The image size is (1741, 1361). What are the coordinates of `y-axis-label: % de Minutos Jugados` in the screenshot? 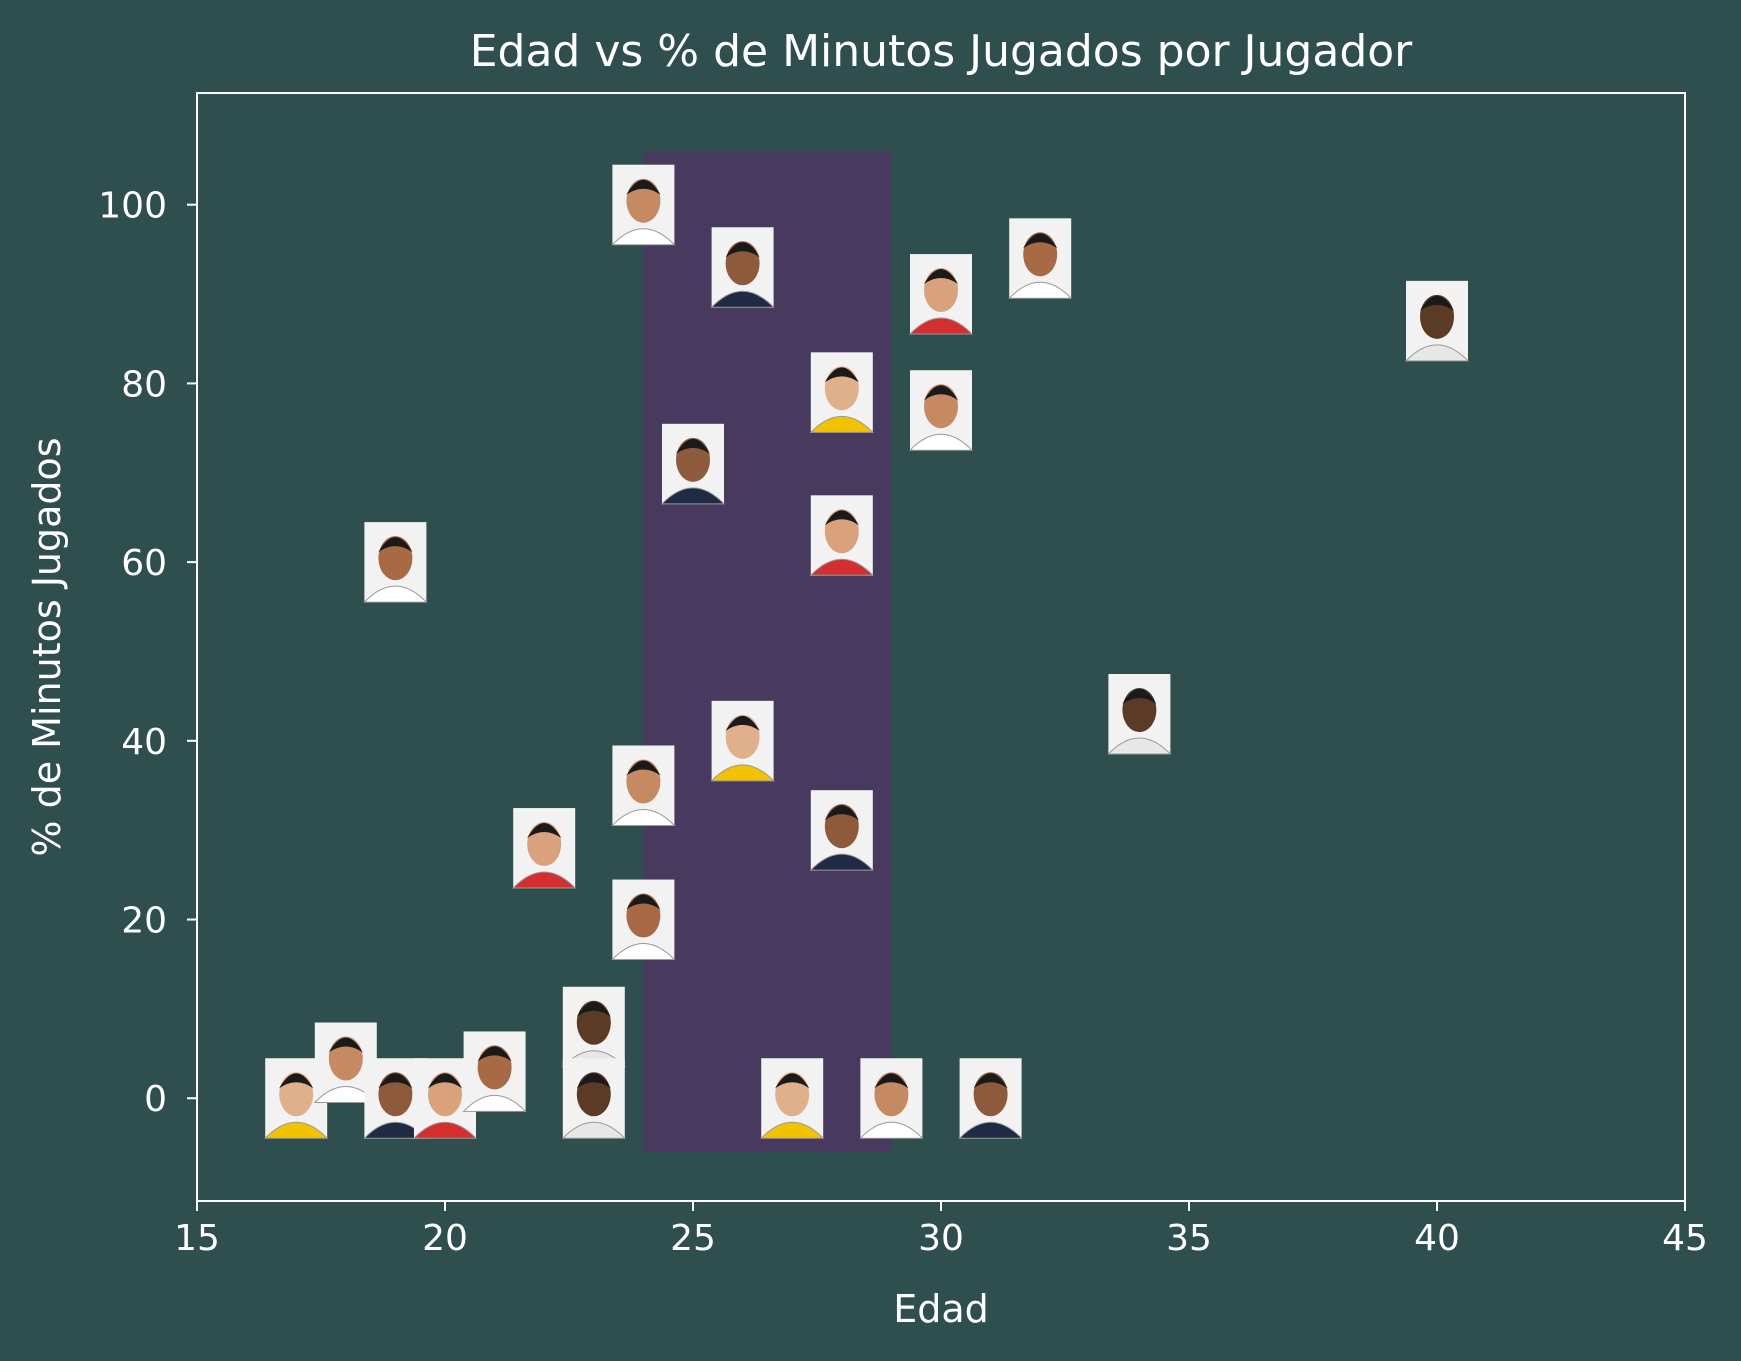 It's located at (47, 646).